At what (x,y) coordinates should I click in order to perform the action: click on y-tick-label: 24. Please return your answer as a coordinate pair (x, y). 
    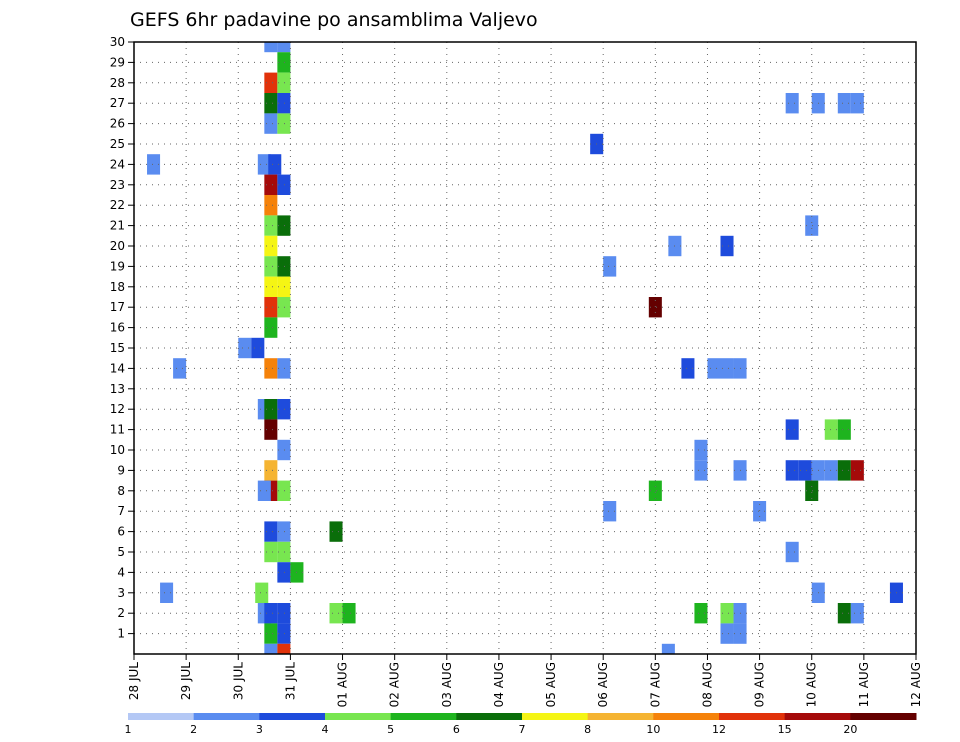
    Looking at the image, I should click on (117, 164).